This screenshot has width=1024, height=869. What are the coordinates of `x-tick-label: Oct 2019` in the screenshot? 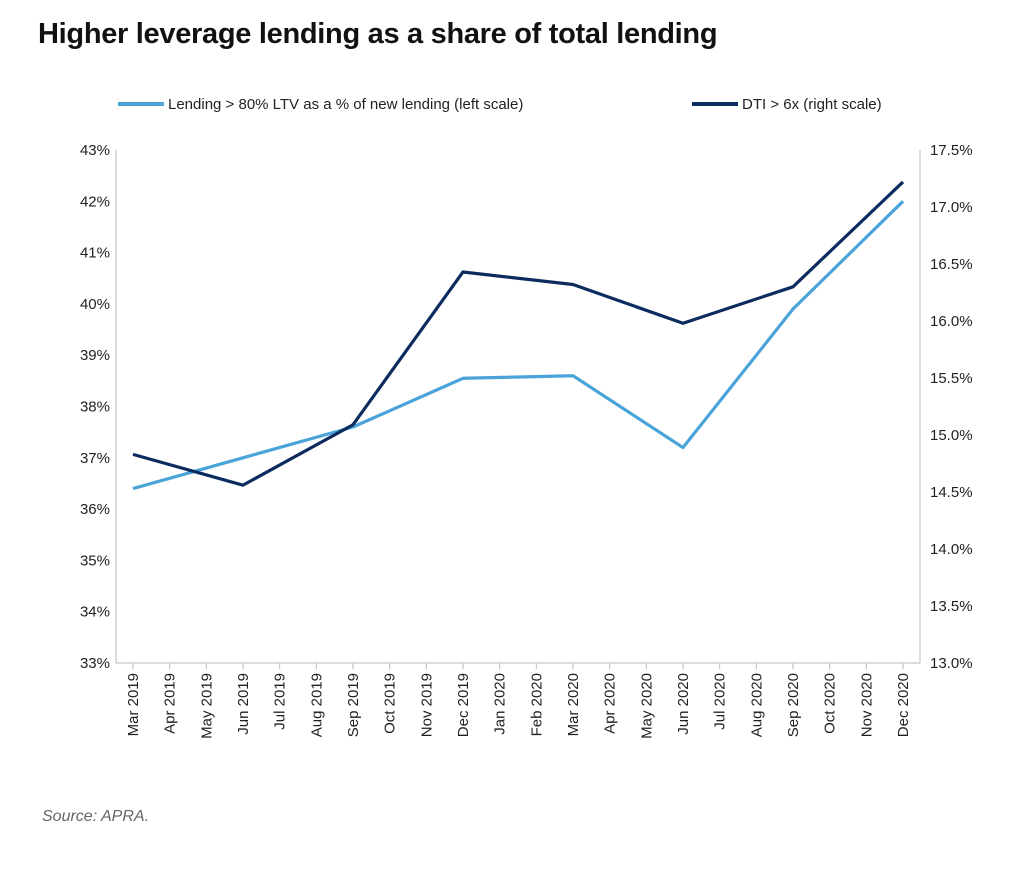 It's located at (390, 703).